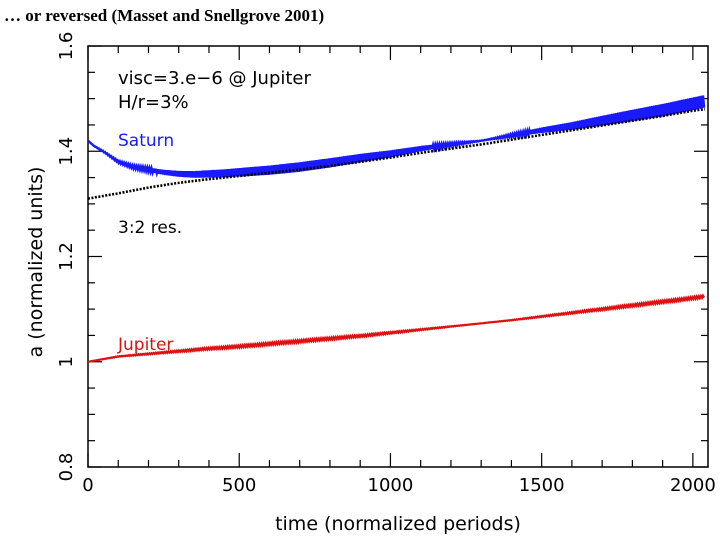 This screenshot has height=540, width=720. I want to click on y-tick-label: 1.6, so click(66, 46).